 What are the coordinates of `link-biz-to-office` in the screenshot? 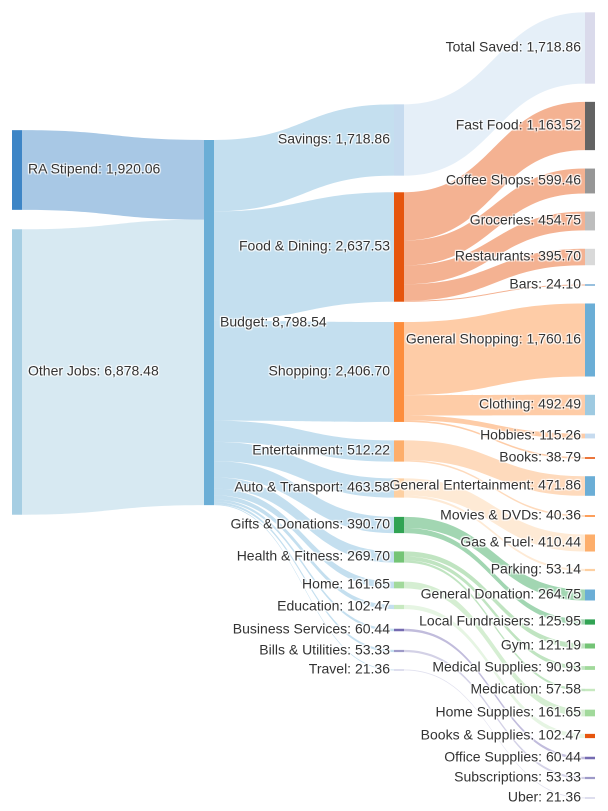 It's located at (494, 694).